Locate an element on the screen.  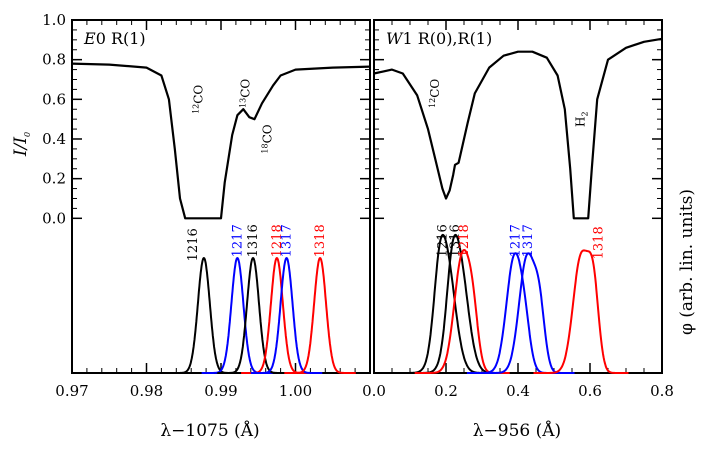
x-tick-label: 1.00 is located at coordinates (295, 391).